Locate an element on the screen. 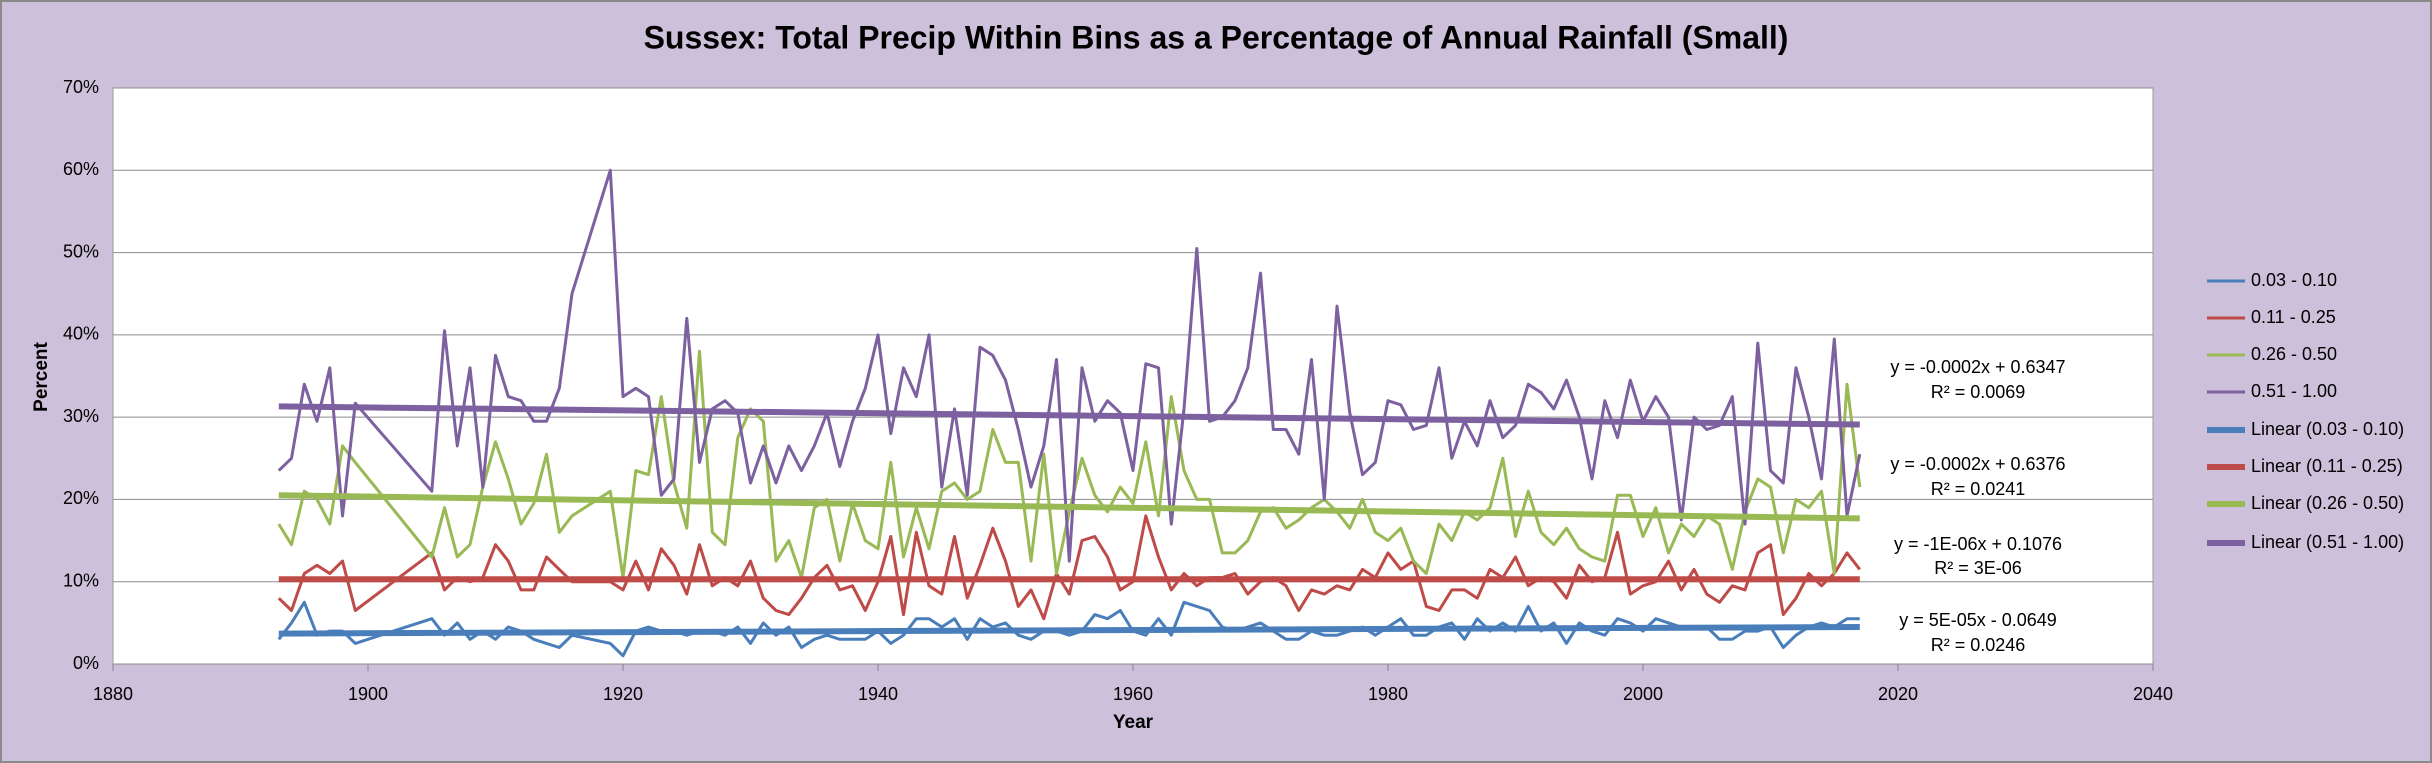 This screenshot has width=2432, height=763. x-tick-label: 1880 is located at coordinates (113, 694).